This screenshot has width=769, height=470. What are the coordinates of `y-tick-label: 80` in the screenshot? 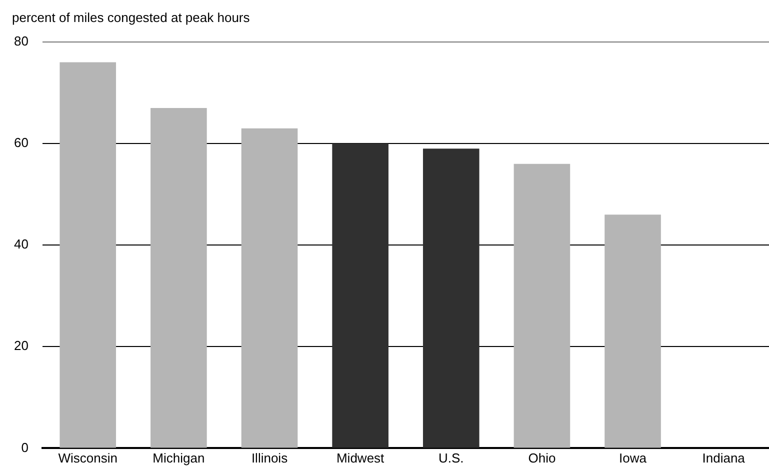 It's located at (21, 41).